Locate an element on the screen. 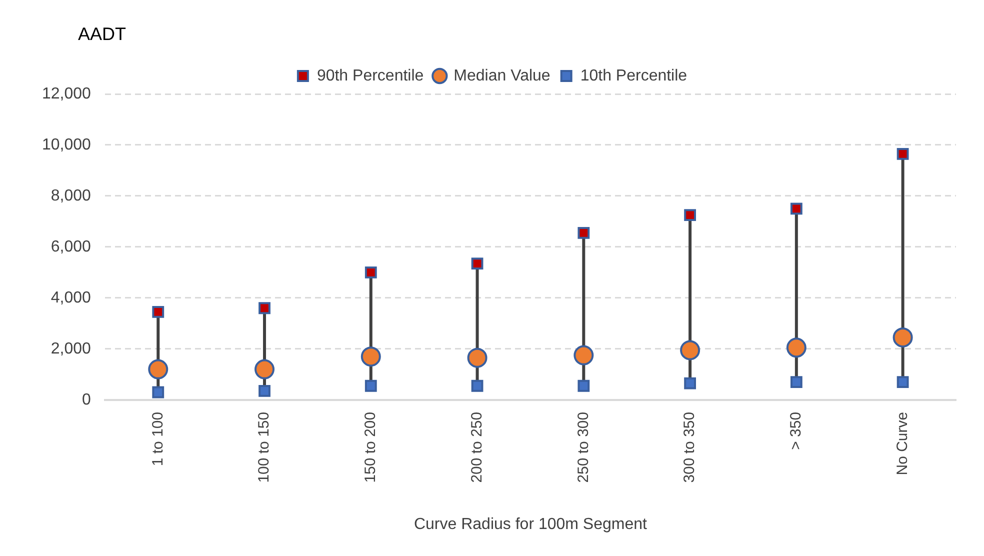  x-tick-label: 150 to 200 is located at coordinates (371, 447).